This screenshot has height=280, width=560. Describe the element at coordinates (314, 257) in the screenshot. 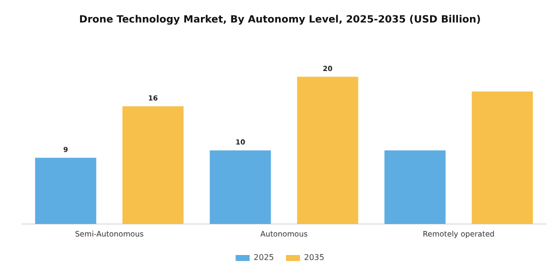

I see `legend-label: 2035` at that location.